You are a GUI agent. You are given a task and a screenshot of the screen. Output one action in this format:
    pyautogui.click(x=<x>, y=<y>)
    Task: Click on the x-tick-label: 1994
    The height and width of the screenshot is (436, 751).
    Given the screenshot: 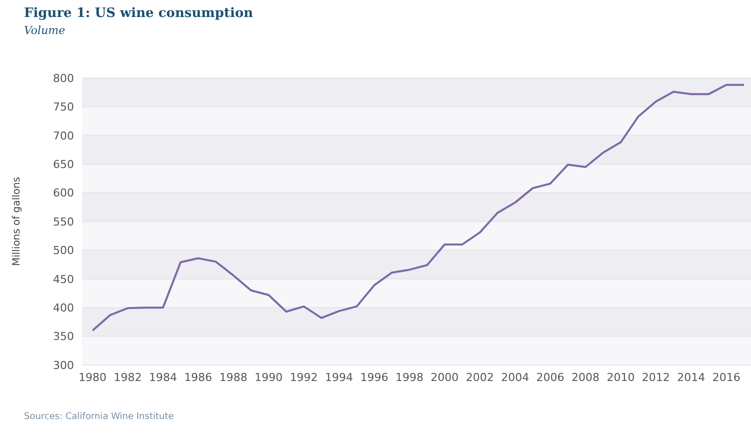 What is the action you would take?
    pyautogui.click(x=339, y=377)
    